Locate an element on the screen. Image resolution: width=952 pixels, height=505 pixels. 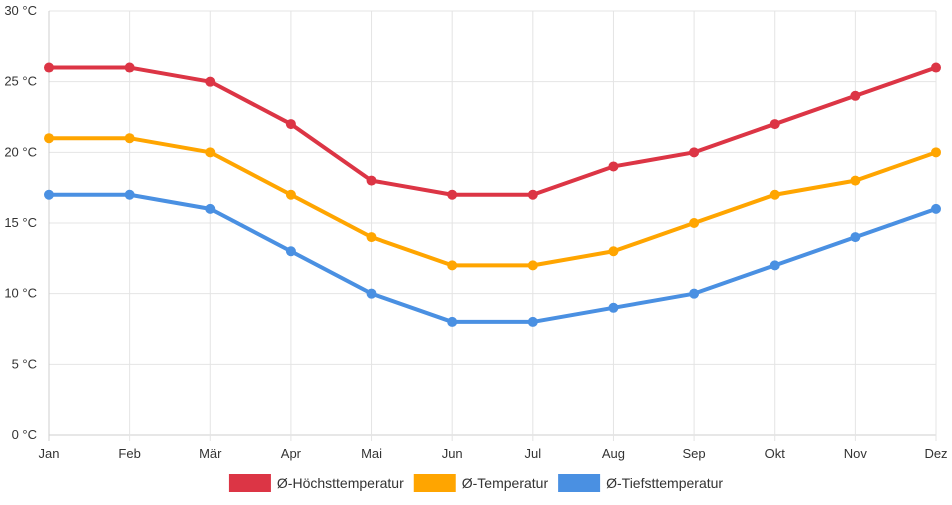
x-tick-label: Apr is located at coordinates (291, 453).